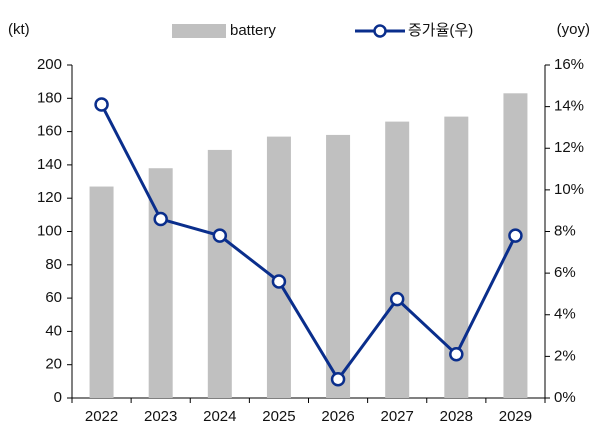 This screenshot has width=598, height=428. What do you see at coordinates (53, 364) in the screenshot?
I see `y-tick-label: 20` at bounding box center [53, 364].